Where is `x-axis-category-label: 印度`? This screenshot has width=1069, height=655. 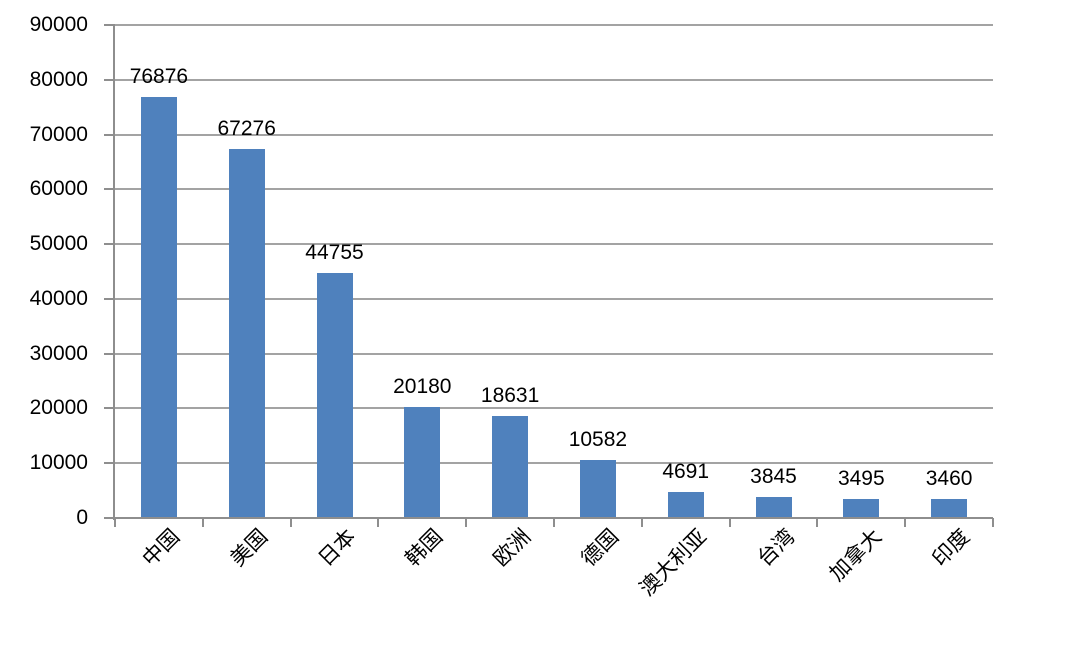
x-axis-category-label: 印度 is located at coordinates (951, 548).